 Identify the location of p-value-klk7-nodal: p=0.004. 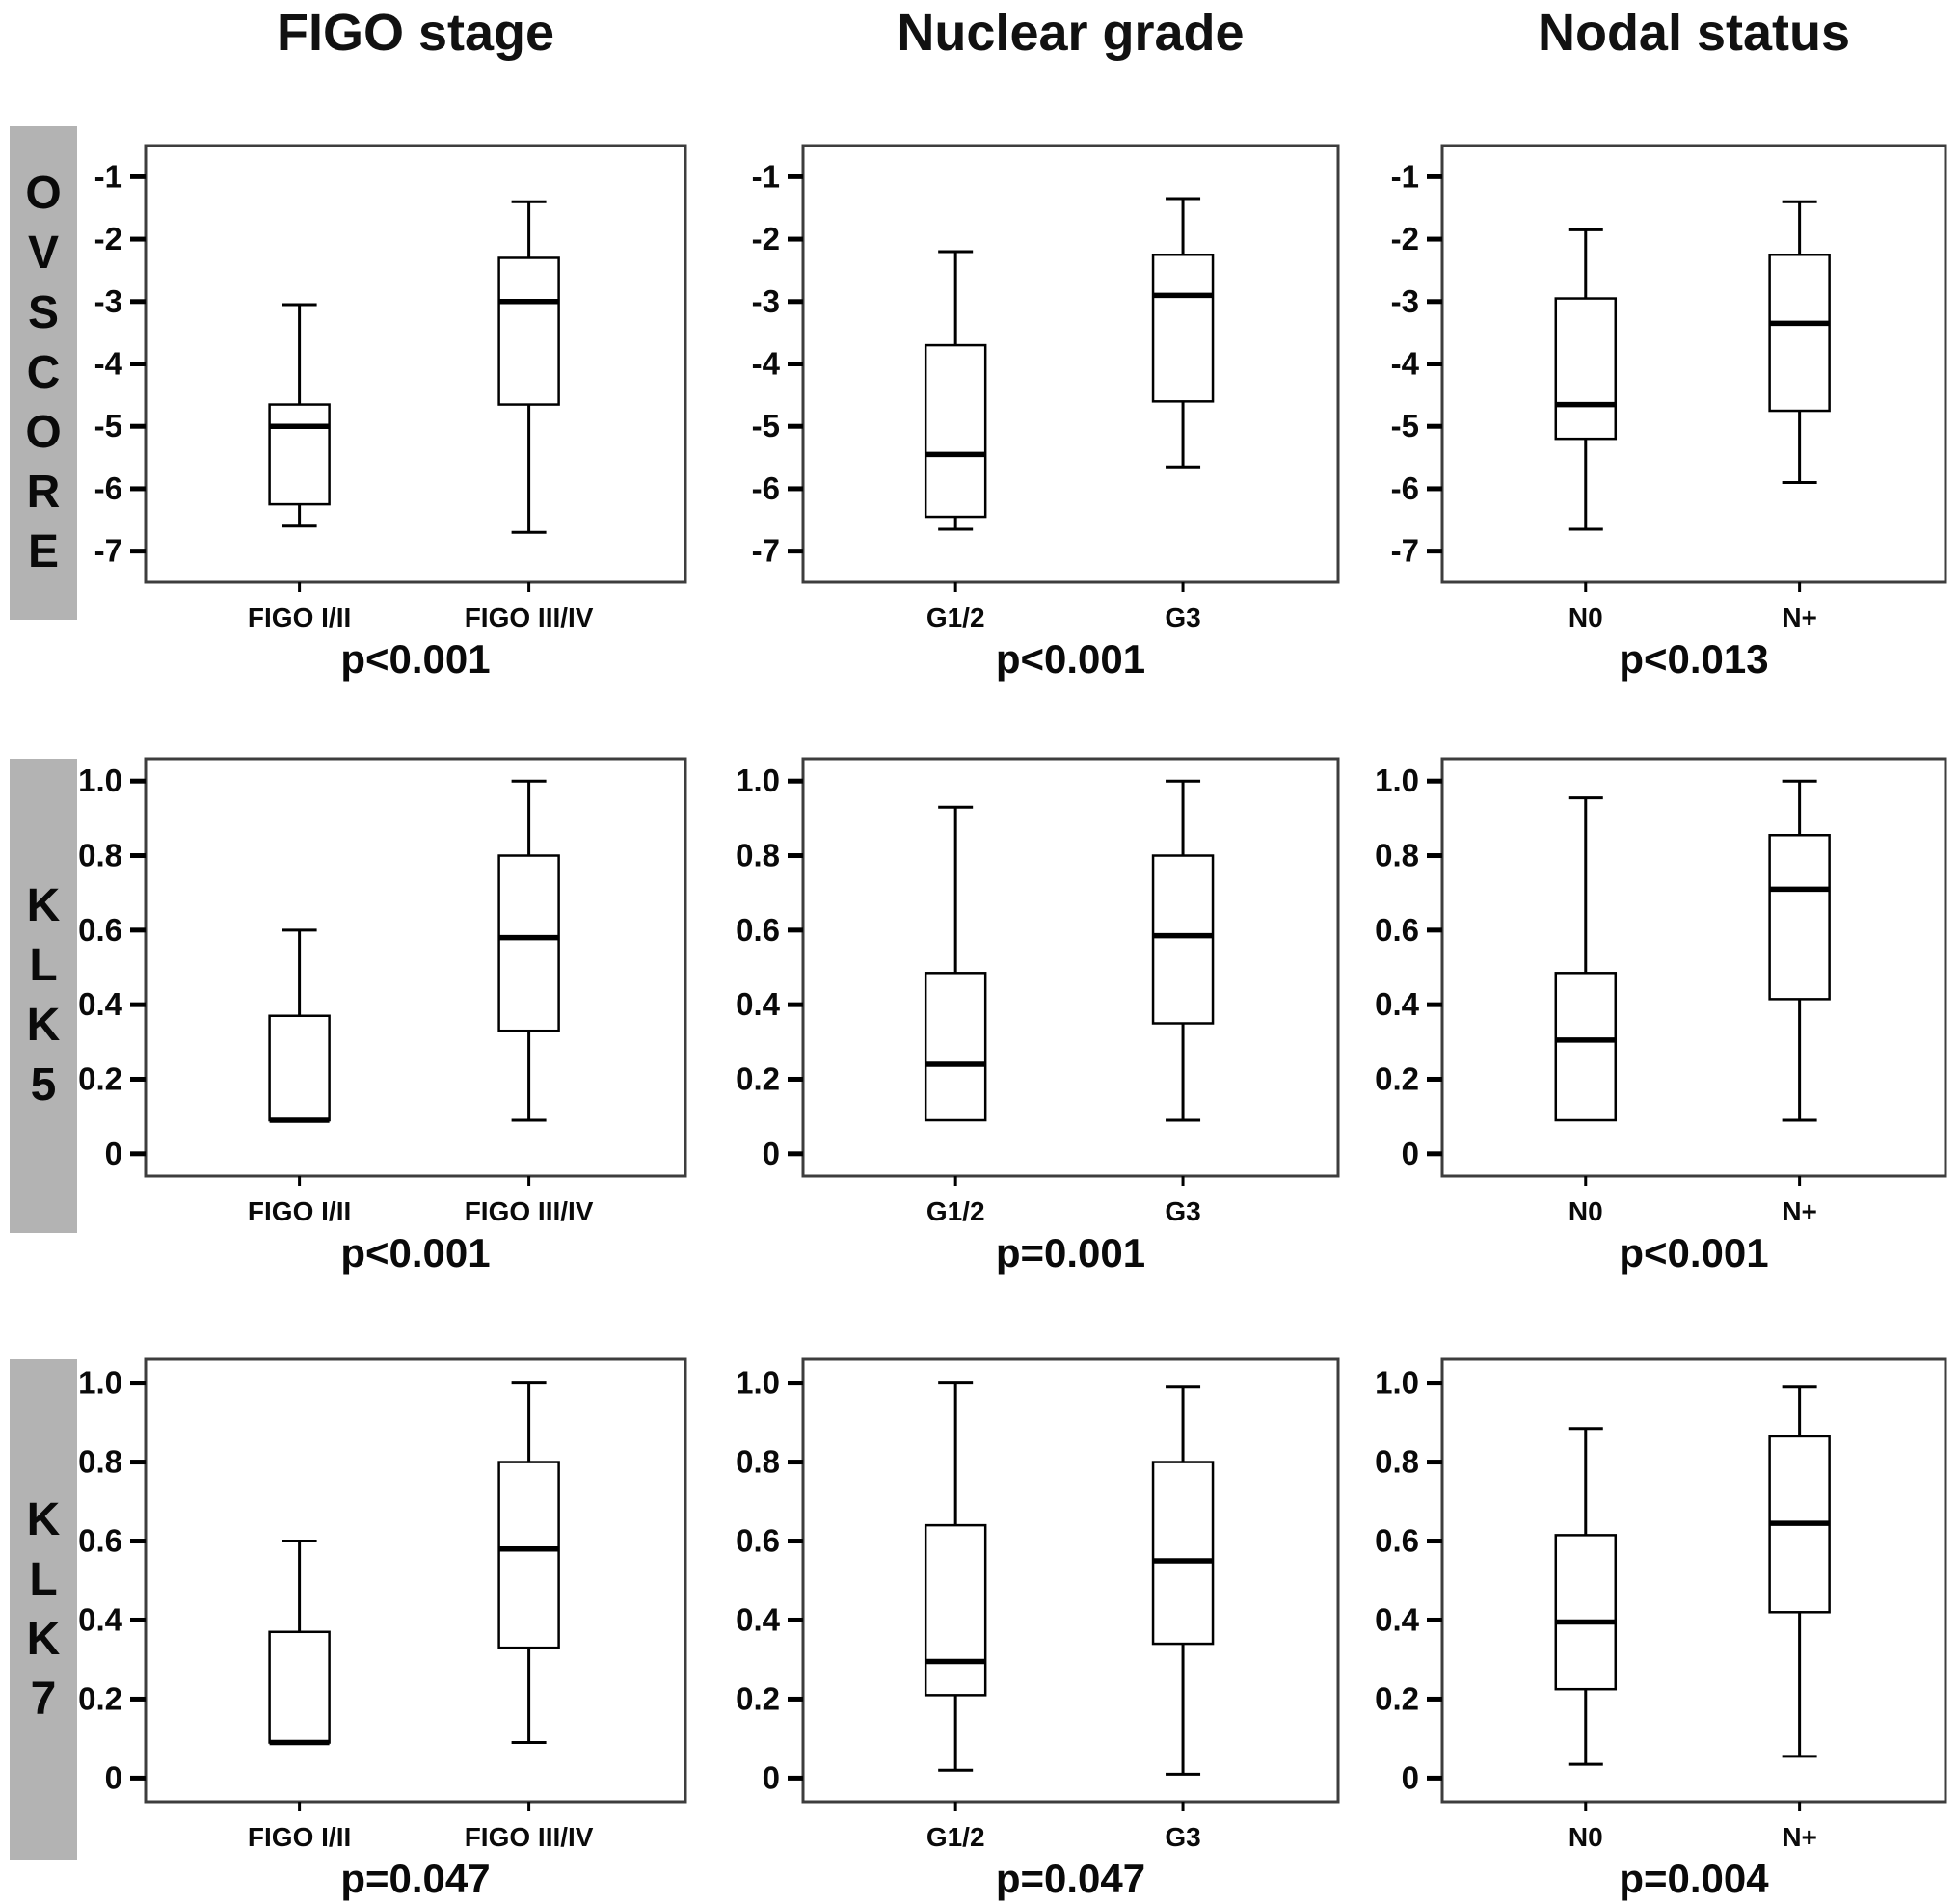
(1694, 1879).